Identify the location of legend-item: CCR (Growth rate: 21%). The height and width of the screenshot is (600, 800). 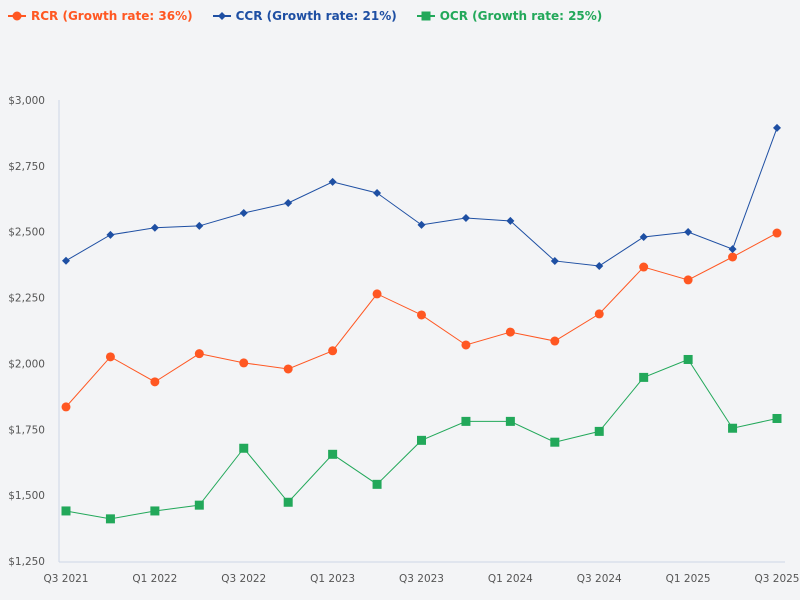
(304, 16).